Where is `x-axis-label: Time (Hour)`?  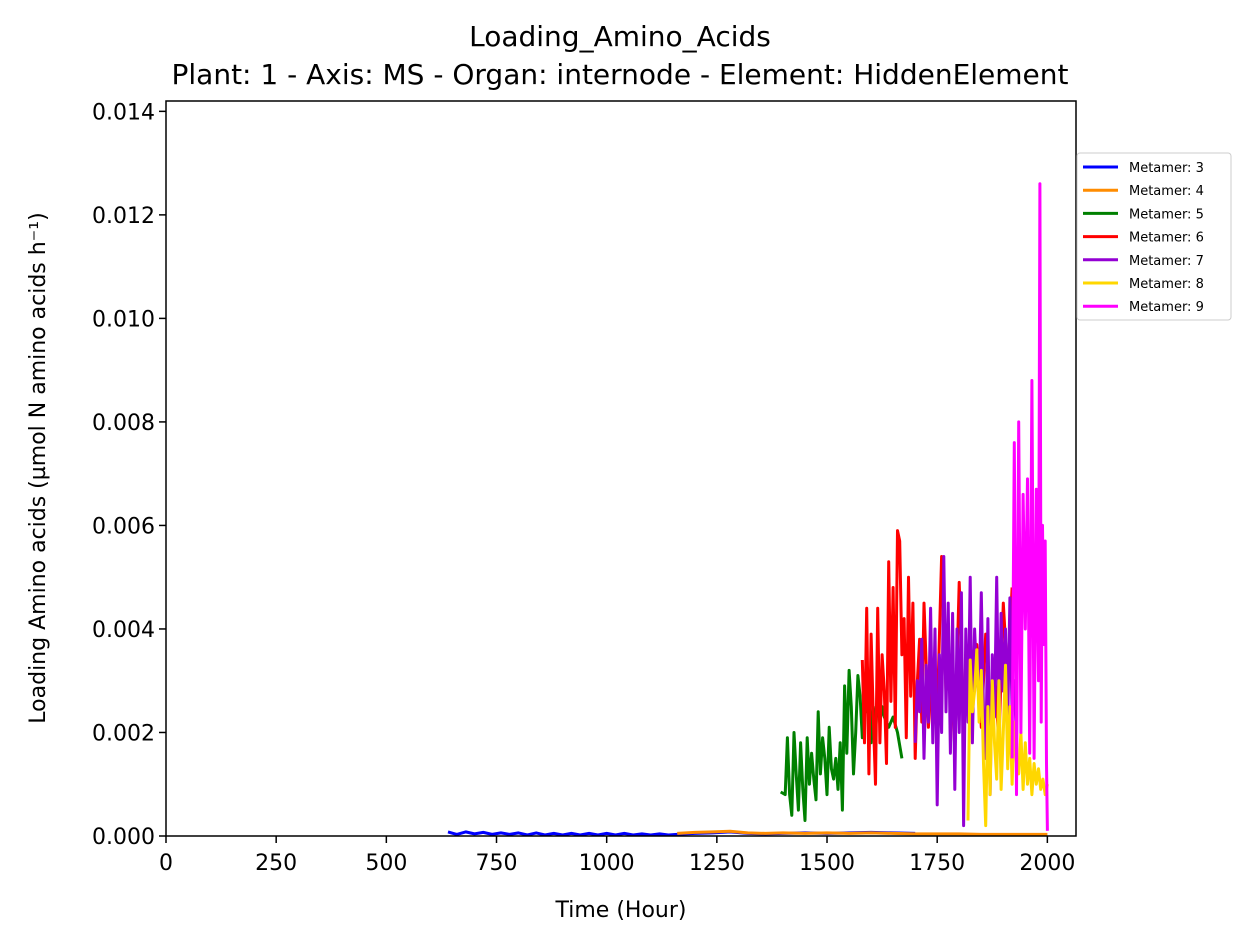 x-axis-label: Time (Hour) is located at coordinates (621, 910).